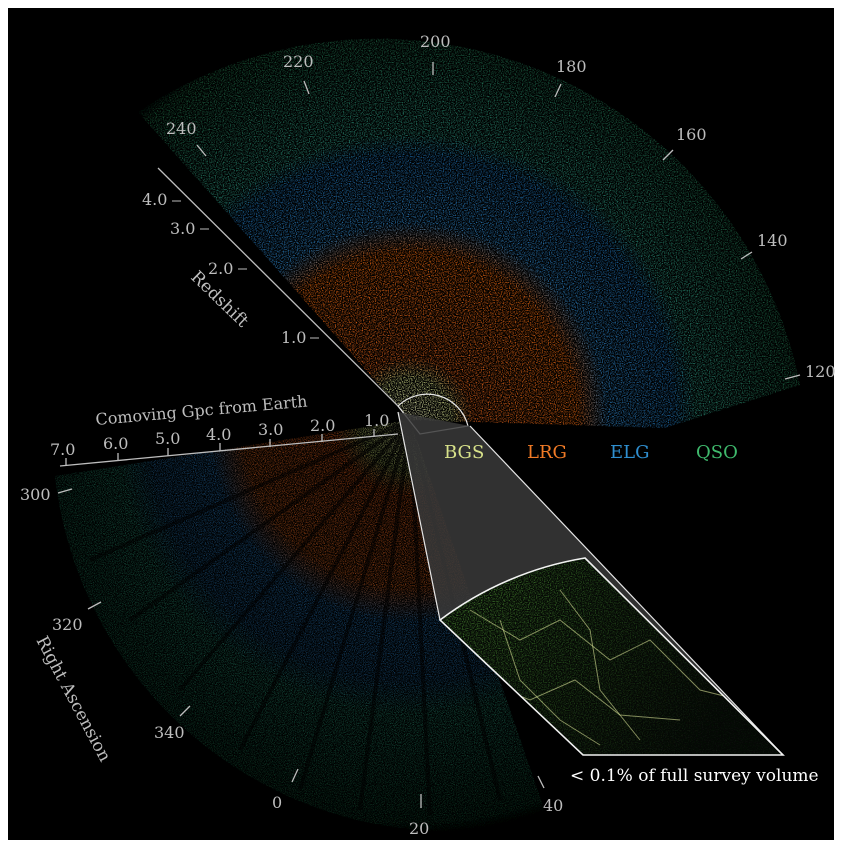  Describe the element at coordinates (167, 438) in the screenshot. I see `distance-tick-5: 5.0` at that location.